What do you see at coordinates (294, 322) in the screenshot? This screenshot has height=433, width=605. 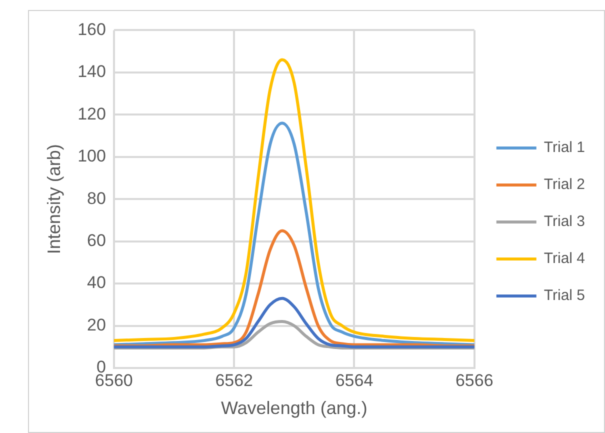 I see `line-series` at bounding box center [294, 322].